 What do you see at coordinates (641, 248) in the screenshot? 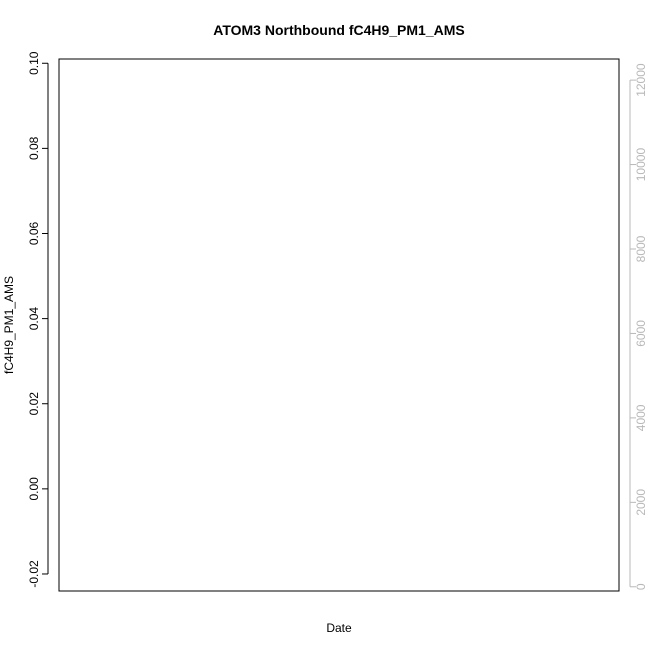
I see `secondary-tick-label: 8000` at bounding box center [641, 248].